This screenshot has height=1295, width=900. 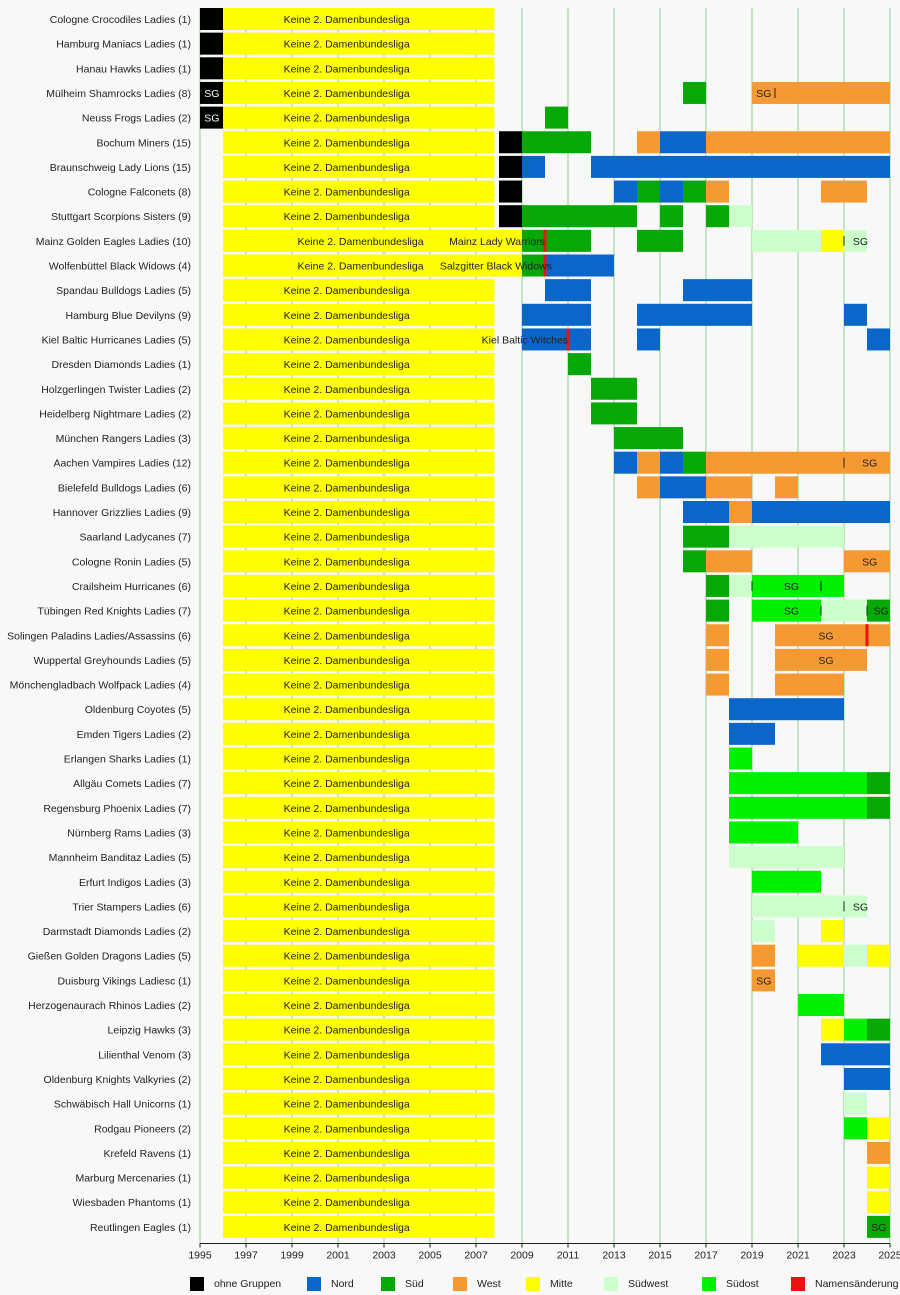 I want to click on team-label: Cologne Falconets (8), so click(x=139, y=193).